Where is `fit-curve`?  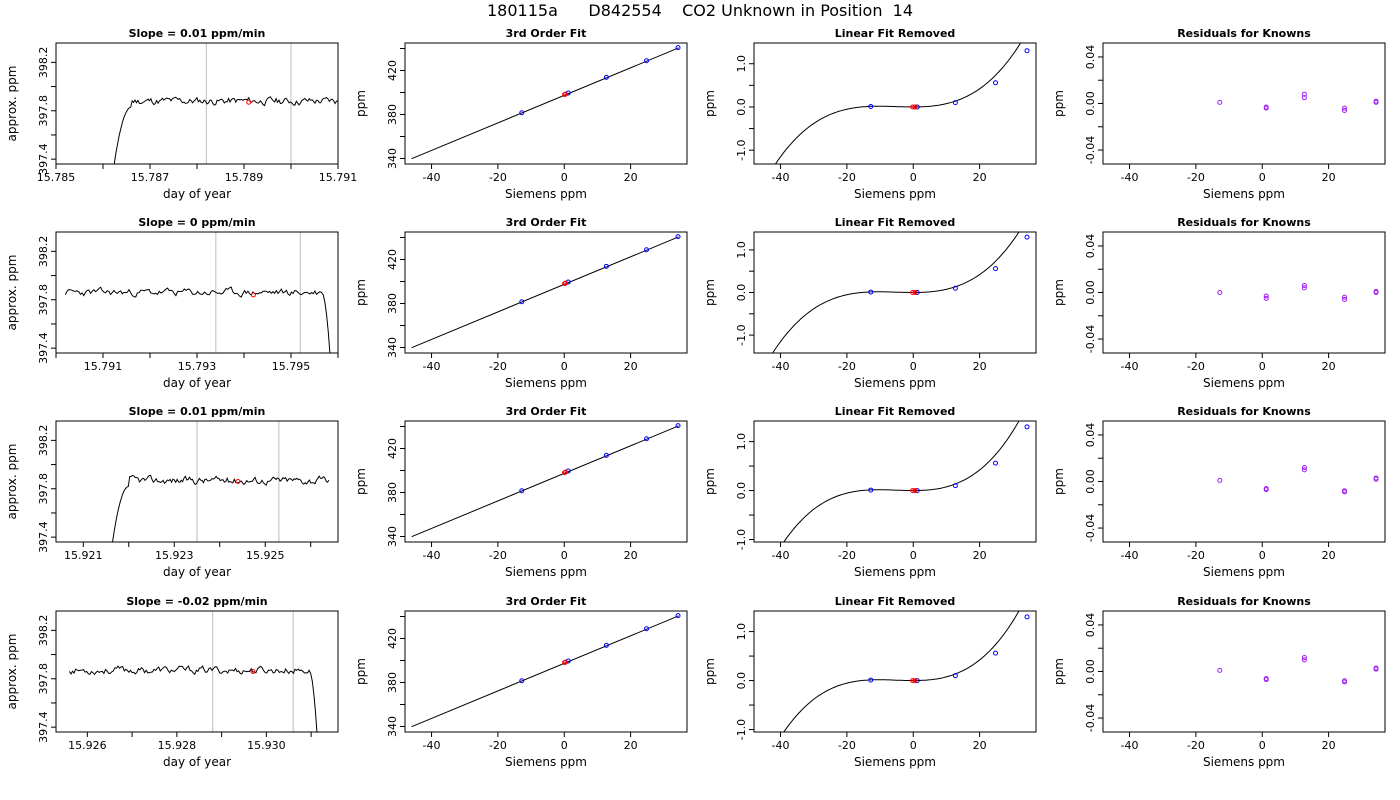
fit-curve is located at coordinates (901, 481).